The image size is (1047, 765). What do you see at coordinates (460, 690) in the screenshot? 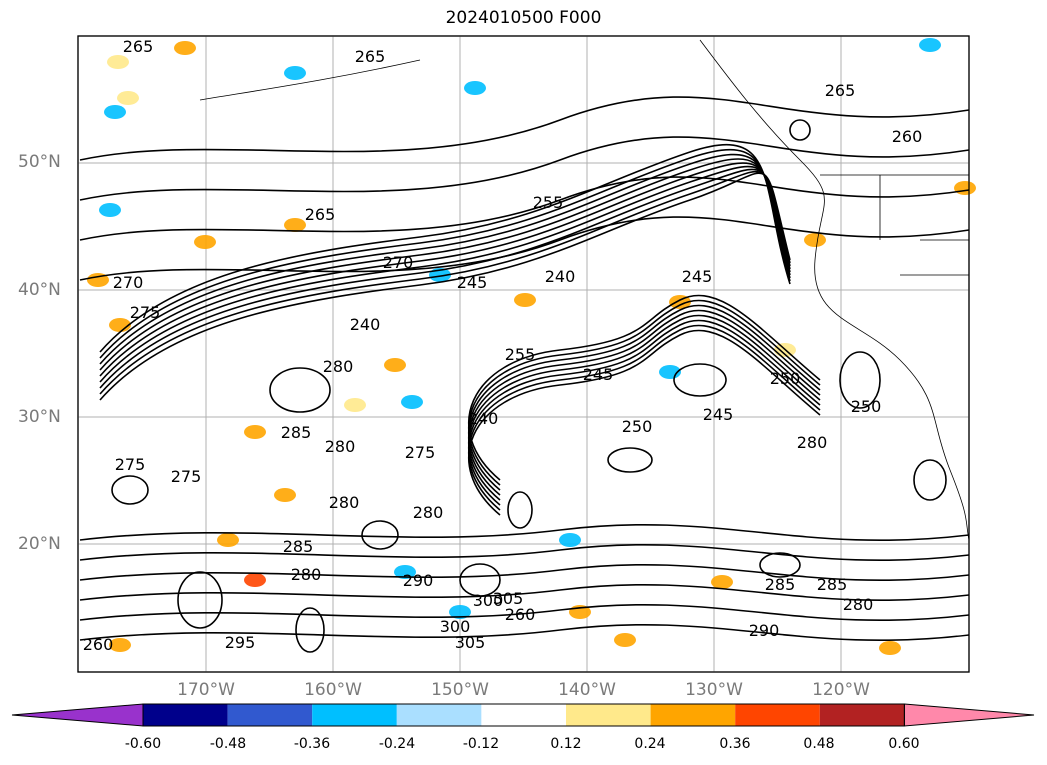
I see `lon-tick-150w: 150°W` at bounding box center [460, 690].